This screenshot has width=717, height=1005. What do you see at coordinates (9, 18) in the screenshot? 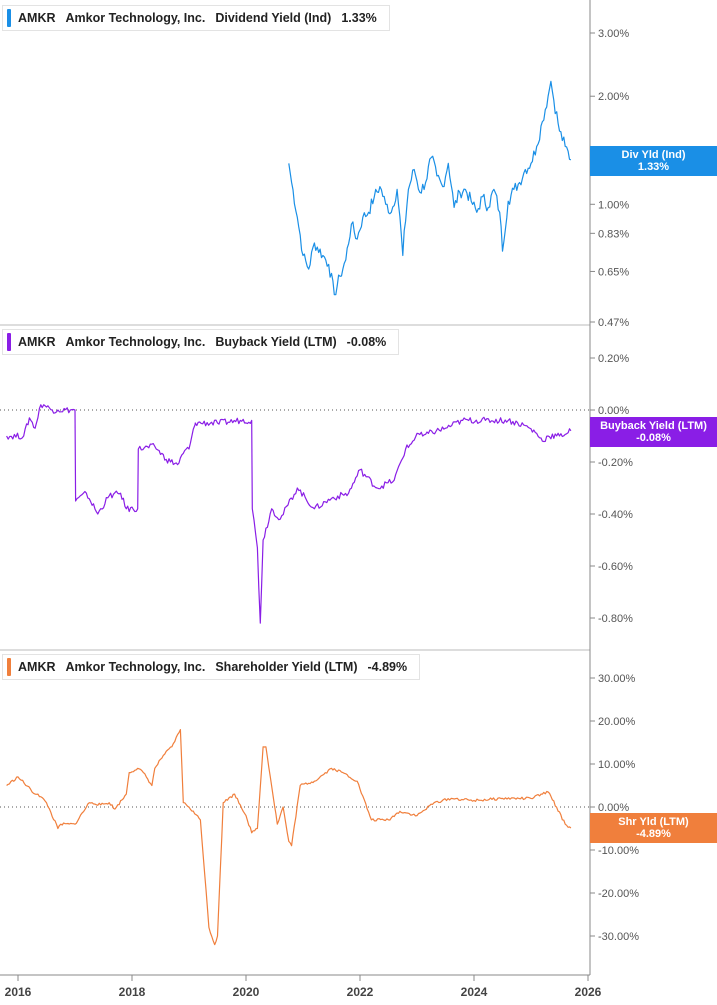
I see `legend-swatch-div` at bounding box center [9, 18].